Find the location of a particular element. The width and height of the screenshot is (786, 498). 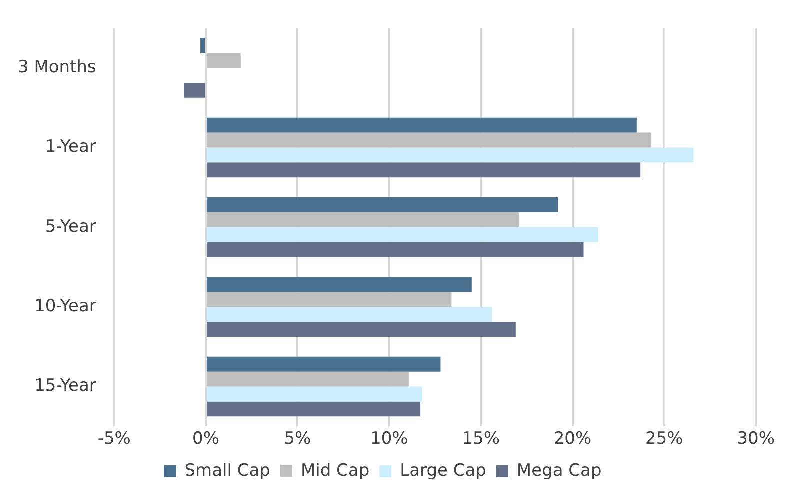

y-tick-label: 3 Months is located at coordinates (57, 67).